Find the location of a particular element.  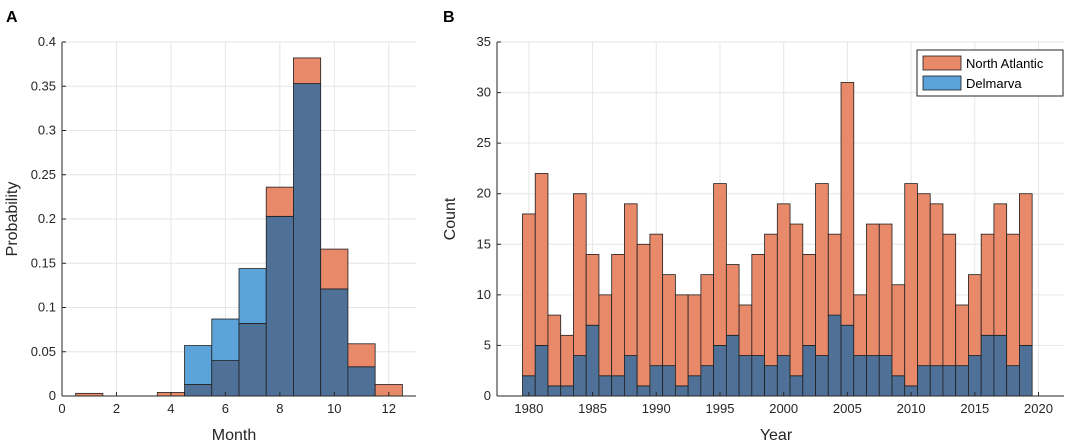

bar-north-atlantic-1987 is located at coordinates (618, 315).